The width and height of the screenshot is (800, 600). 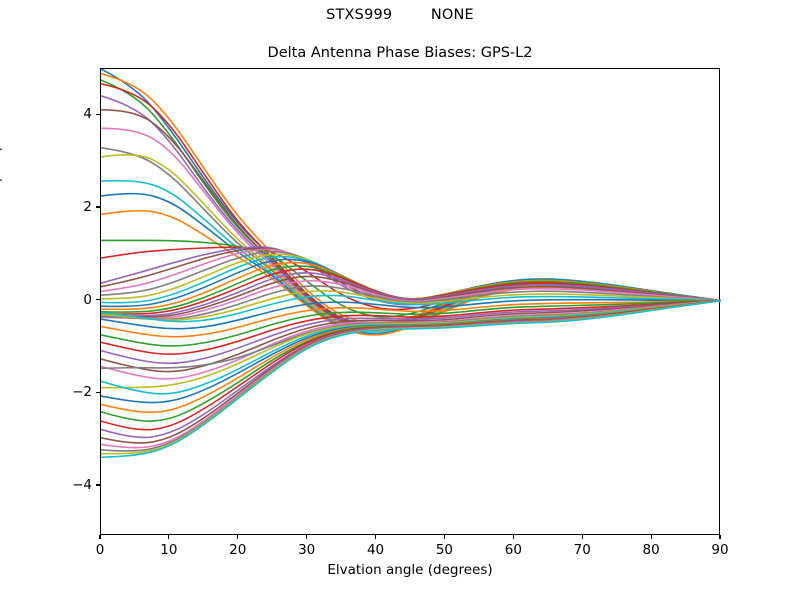 What do you see at coordinates (720, 550) in the screenshot?
I see `x-tick-label: 90` at bounding box center [720, 550].